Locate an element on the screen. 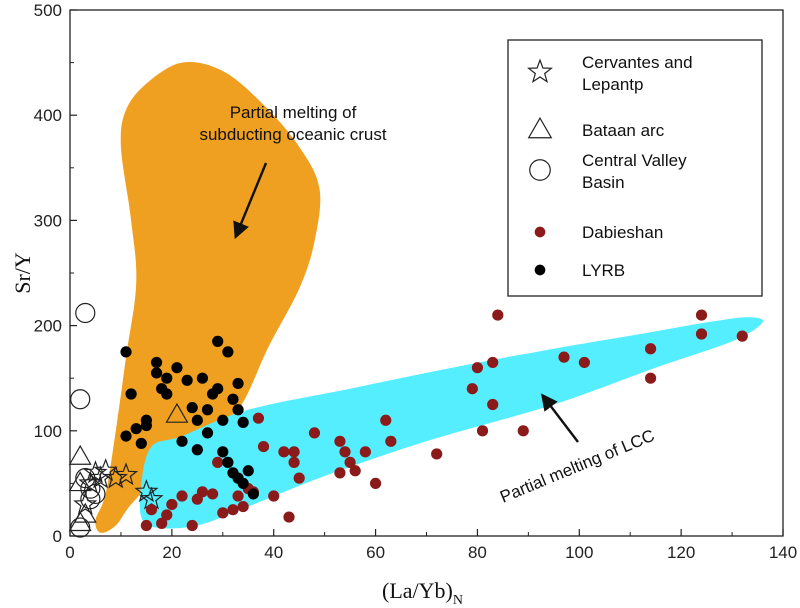  legend-marker-lyrb is located at coordinates (540, 270).